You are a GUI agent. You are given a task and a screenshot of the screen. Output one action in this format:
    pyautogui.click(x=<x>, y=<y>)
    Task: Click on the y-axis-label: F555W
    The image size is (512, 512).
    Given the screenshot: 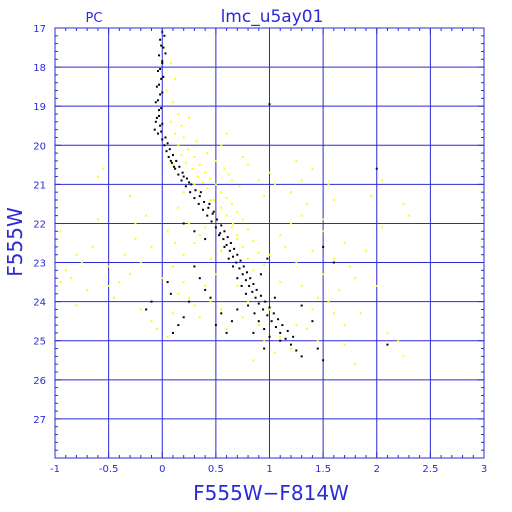 What is the action you would take?
    pyautogui.click(x=15, y=242)
    